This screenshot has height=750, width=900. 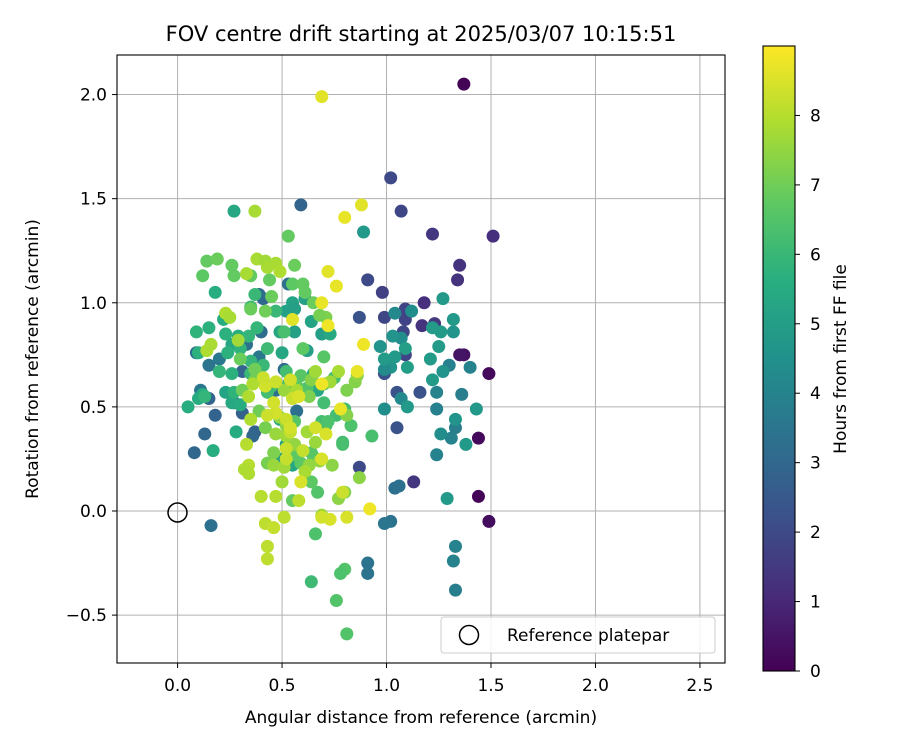 I want to click on colorbar-tick-label: 6, so click(x=815, y=255).